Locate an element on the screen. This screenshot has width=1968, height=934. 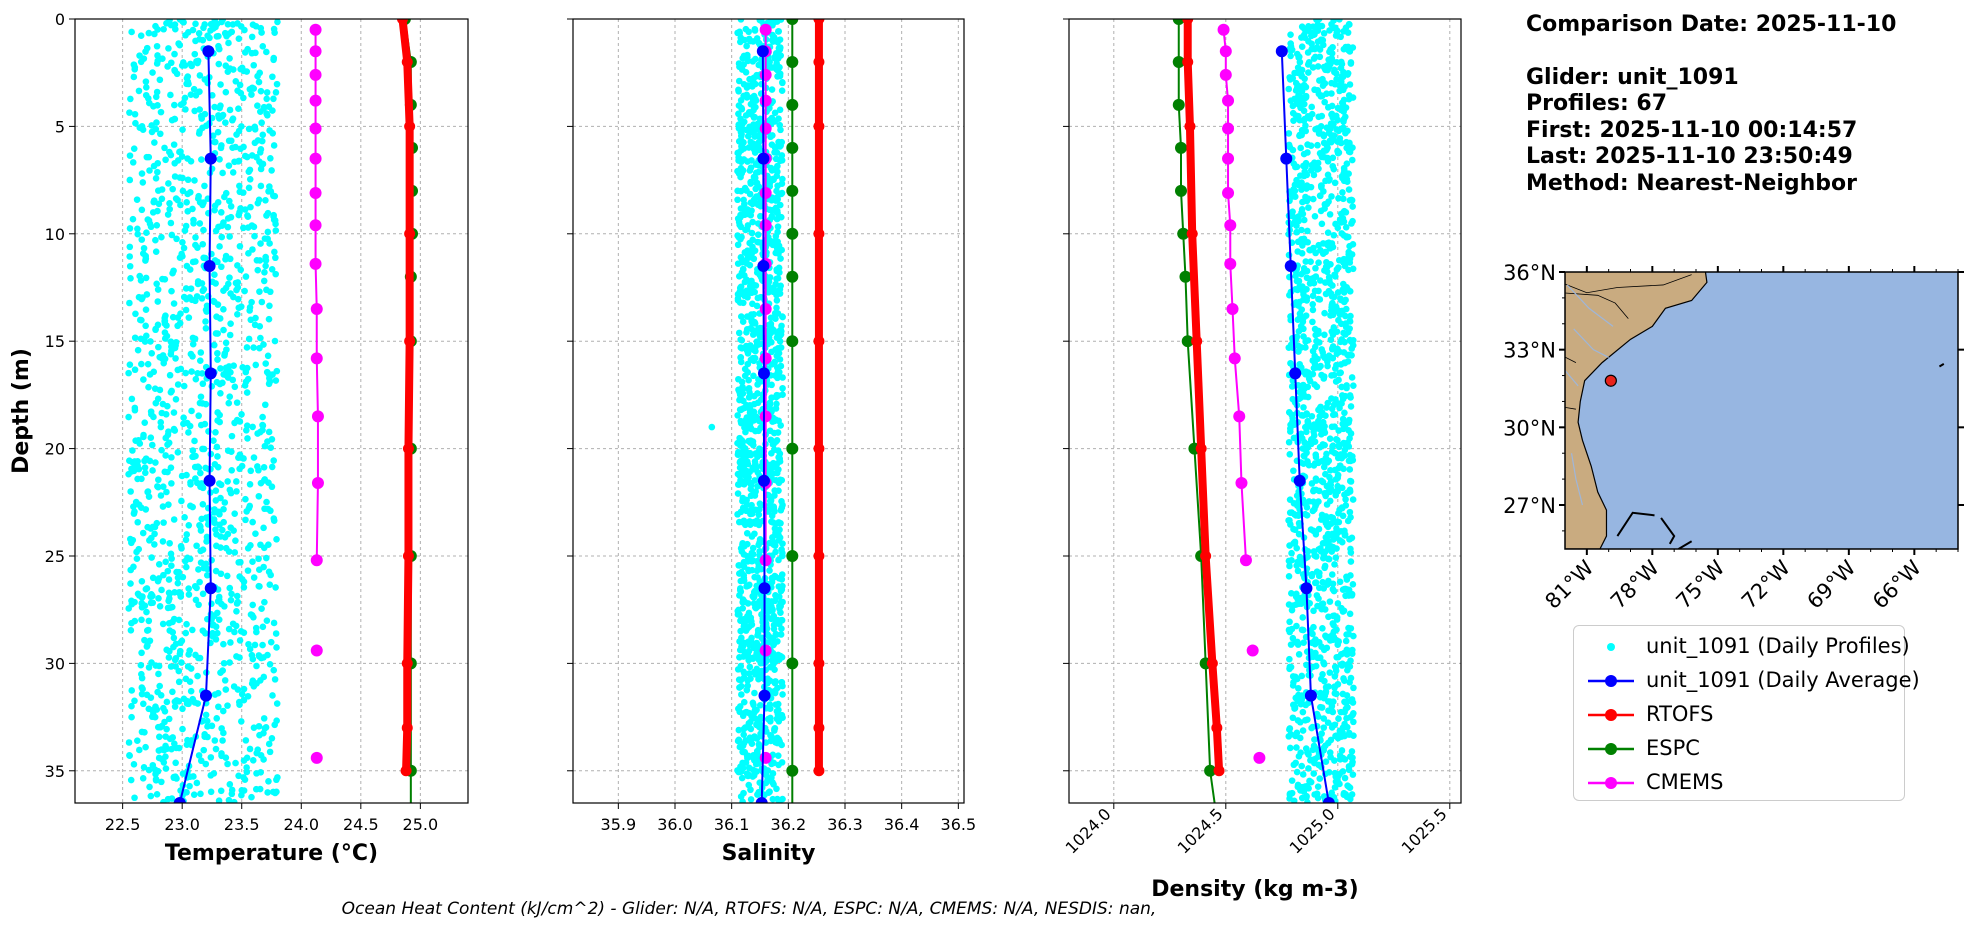
series-cmems is located at coordinates (1234, 295).